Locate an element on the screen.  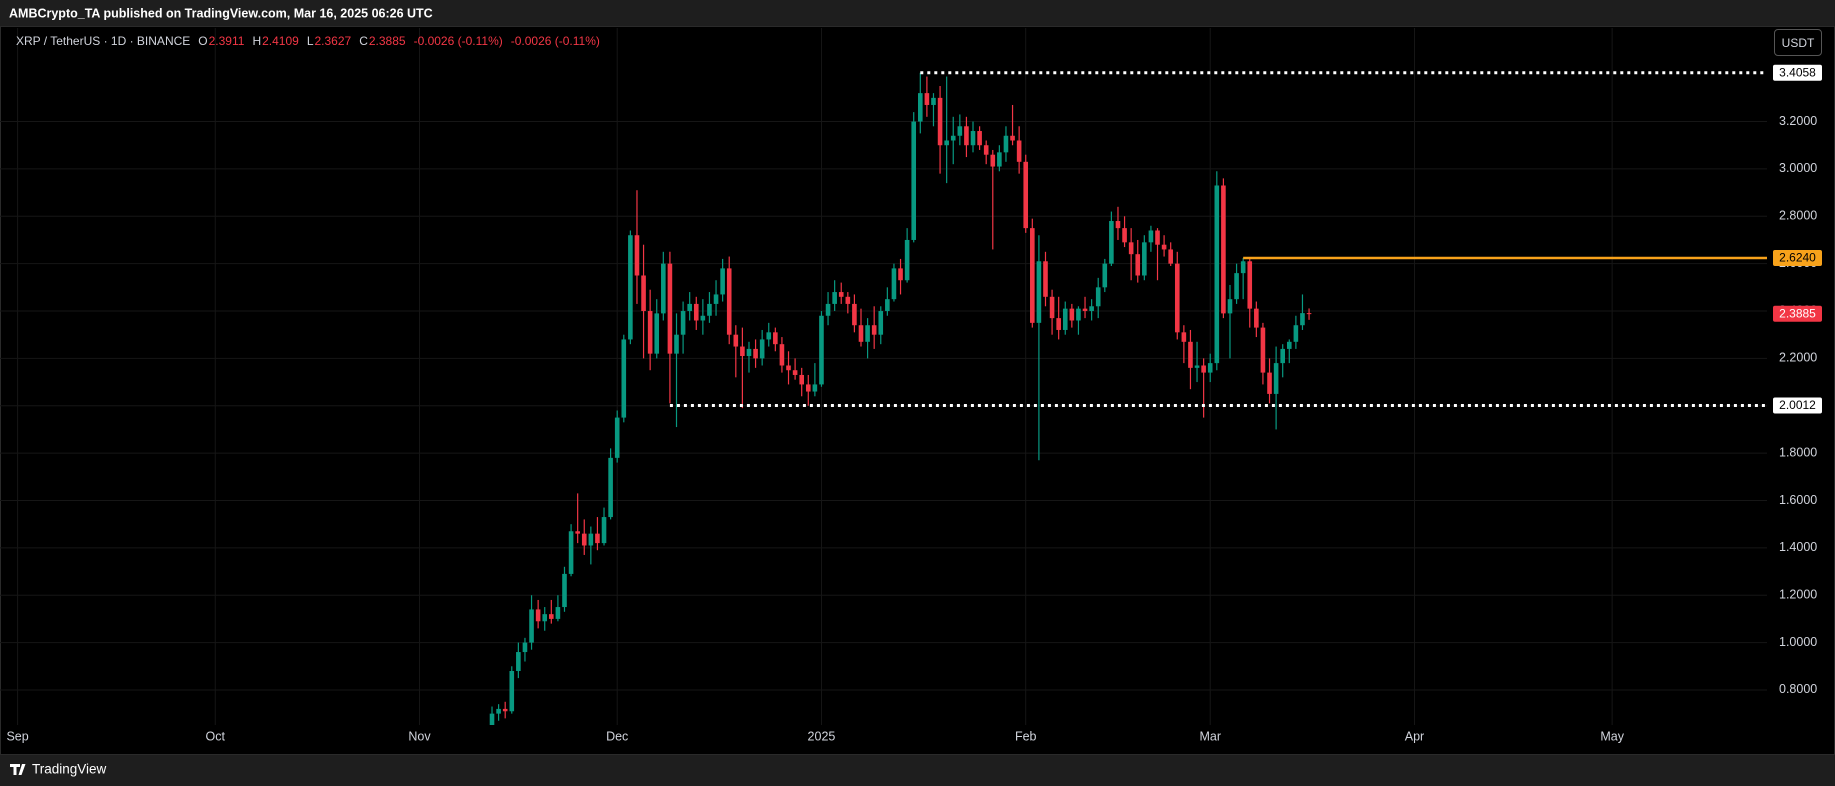
x-tick-label: 2025 is located at coordinates (822, 736).